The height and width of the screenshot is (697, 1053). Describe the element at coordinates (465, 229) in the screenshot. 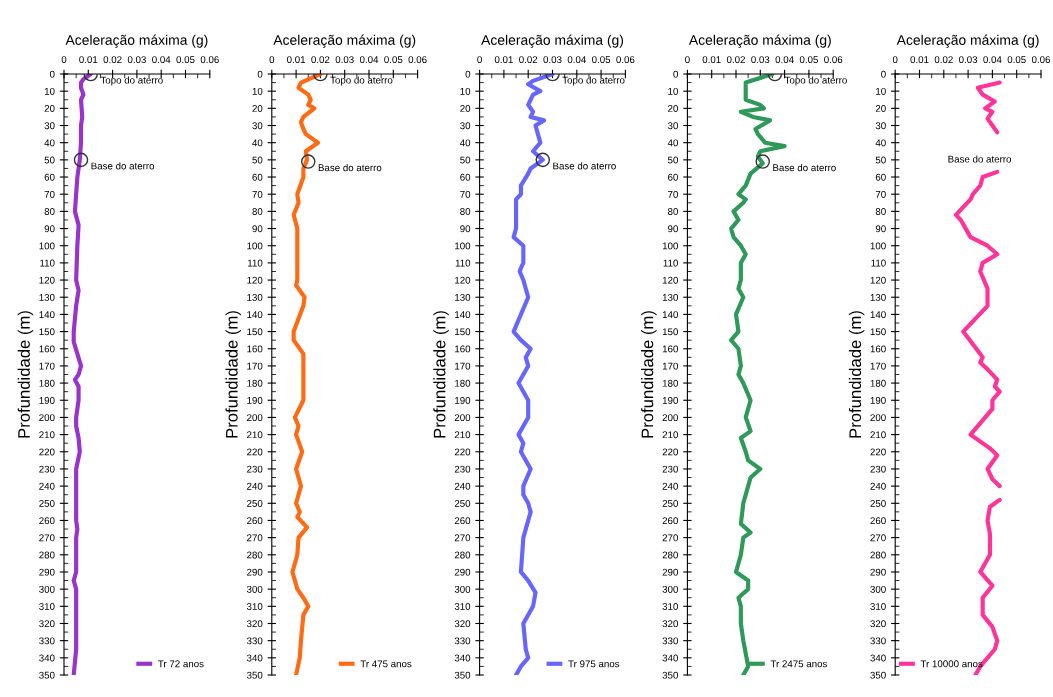

I see `y-tick-label: 90` at that location.